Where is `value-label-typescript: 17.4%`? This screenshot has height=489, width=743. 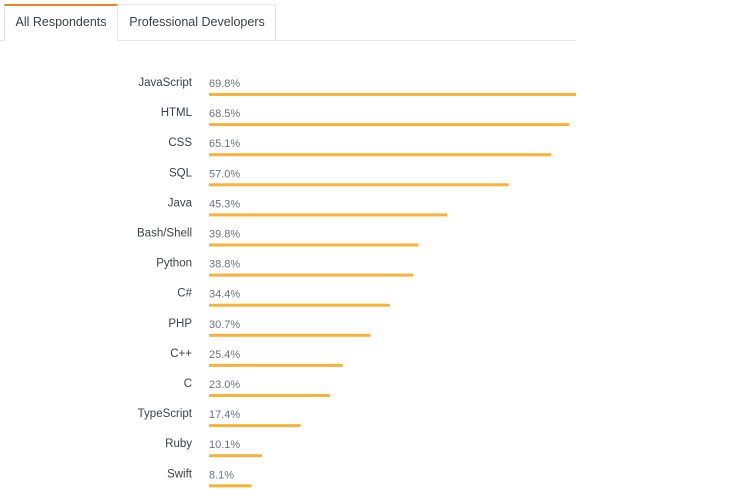
value-label-typescript: 17.4% is located at coordinates (224, 415).